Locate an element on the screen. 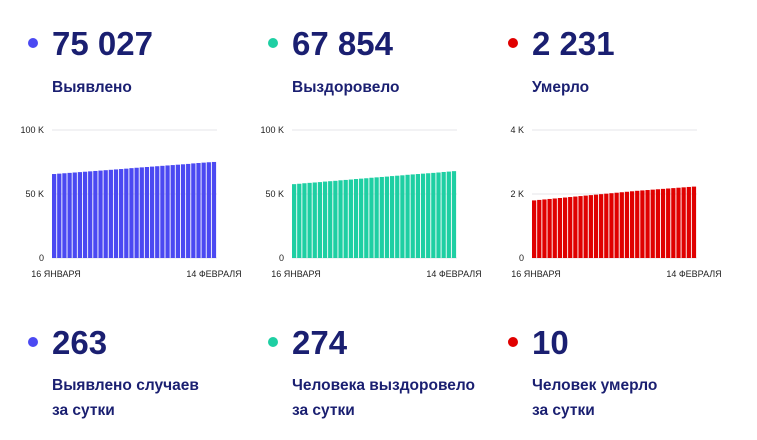  daily-detected-value: 263 is located at coordinates (80, 342).